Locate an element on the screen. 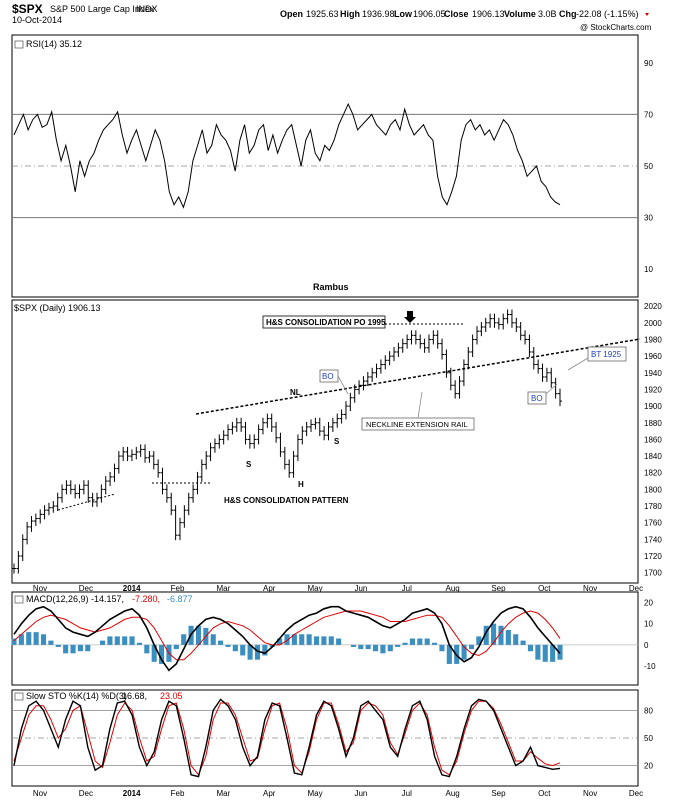 The height and width of the screenshot is (800, 674). macd-line is located at coordinates (287, 638).